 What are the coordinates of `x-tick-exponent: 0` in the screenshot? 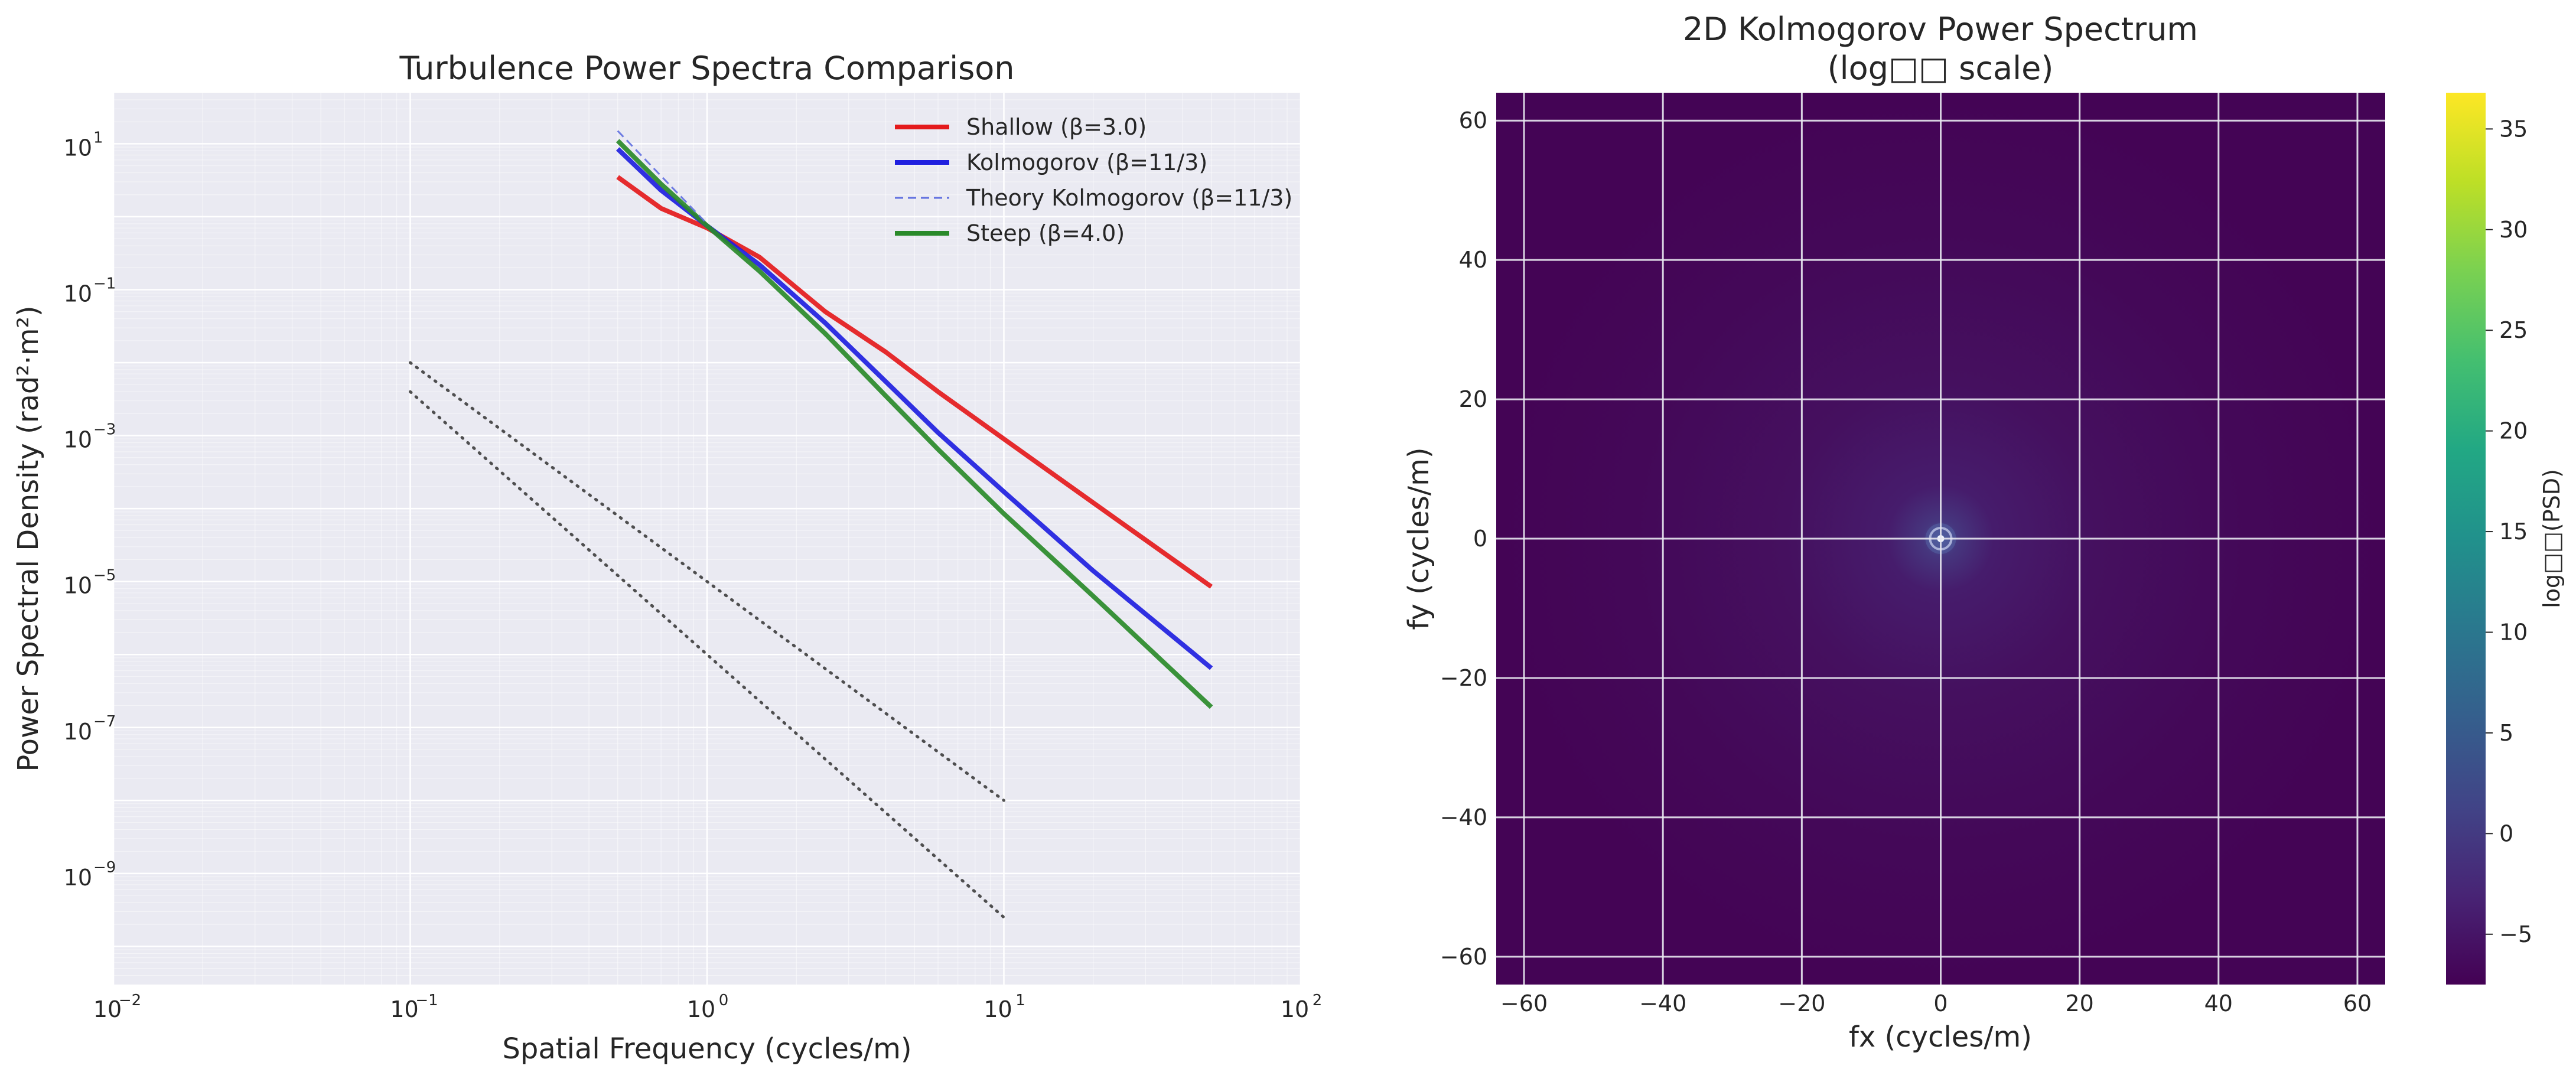 It's located at (724, 1000).